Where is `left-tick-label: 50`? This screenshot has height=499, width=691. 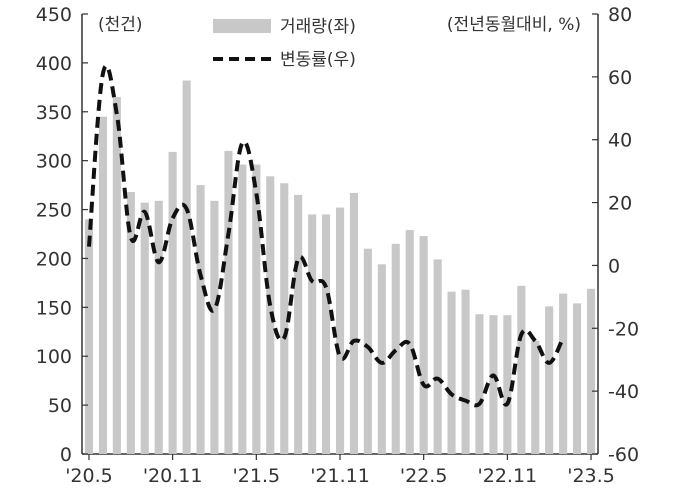
left-tick-label: 50 is located at coordinates (60, 406).